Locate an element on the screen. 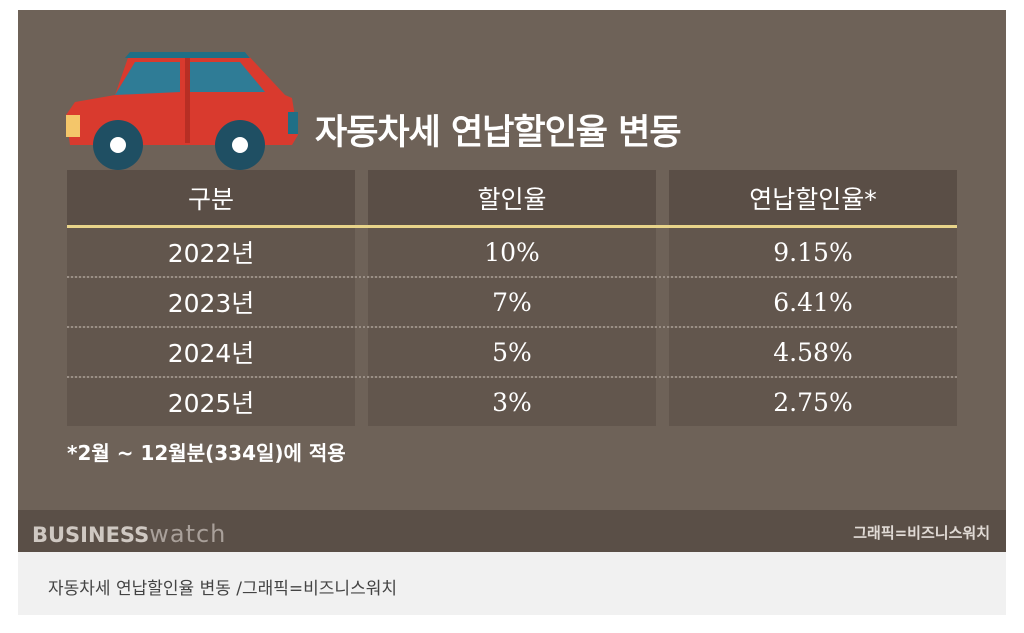  table-cell: 2024년 is located at coordinates (211, 352).